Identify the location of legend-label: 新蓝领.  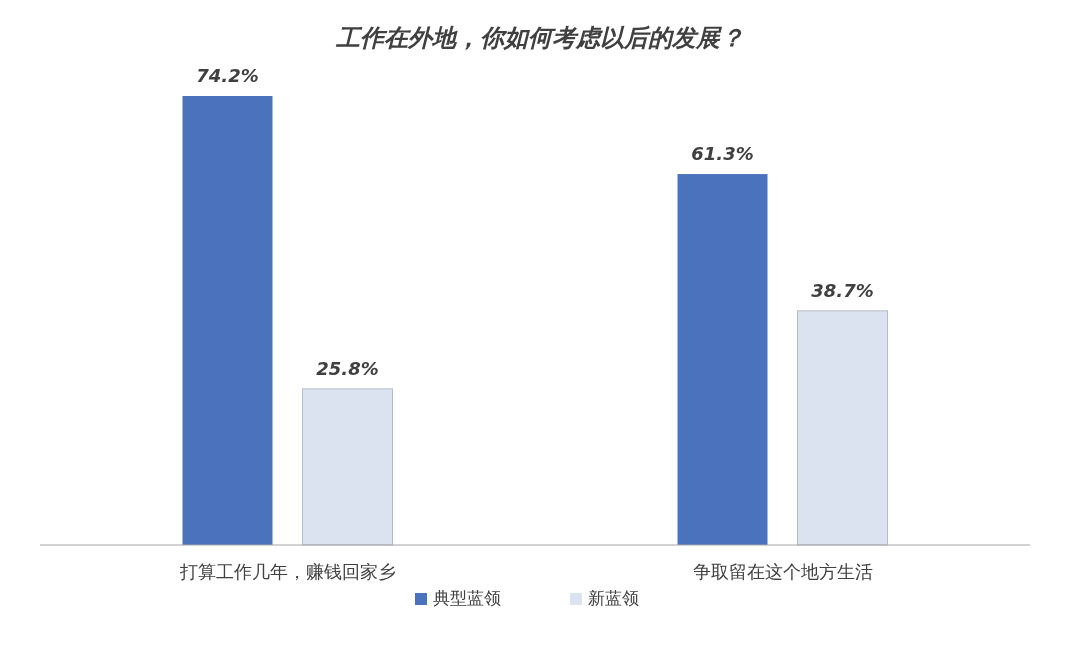
(613, 598).